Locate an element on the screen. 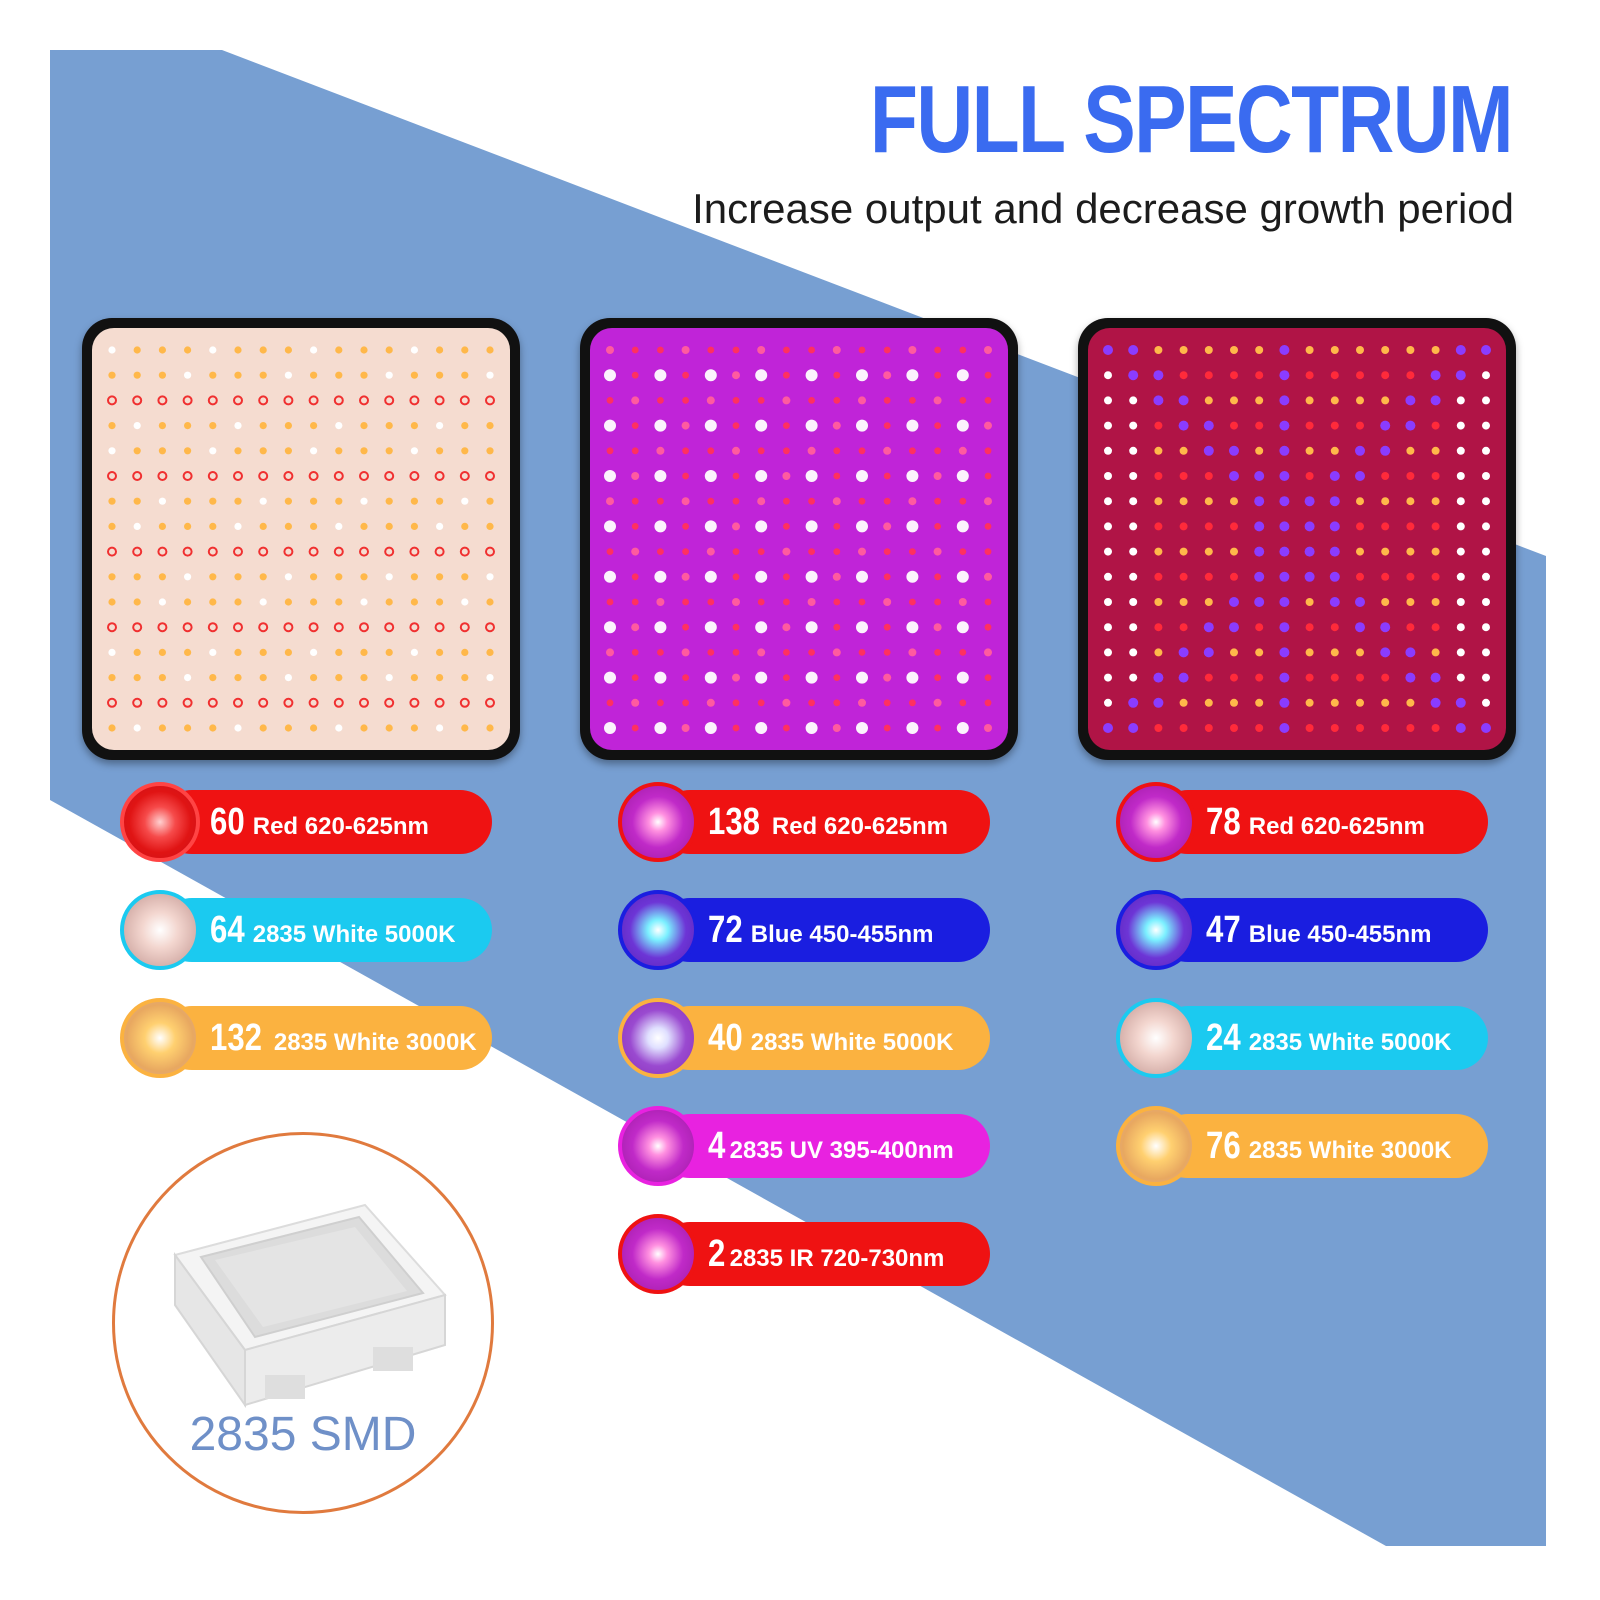 The image size is (1600, 1600). led-tag: 2 2835 IR 720-730nm is located at coordinates (804, 1254).